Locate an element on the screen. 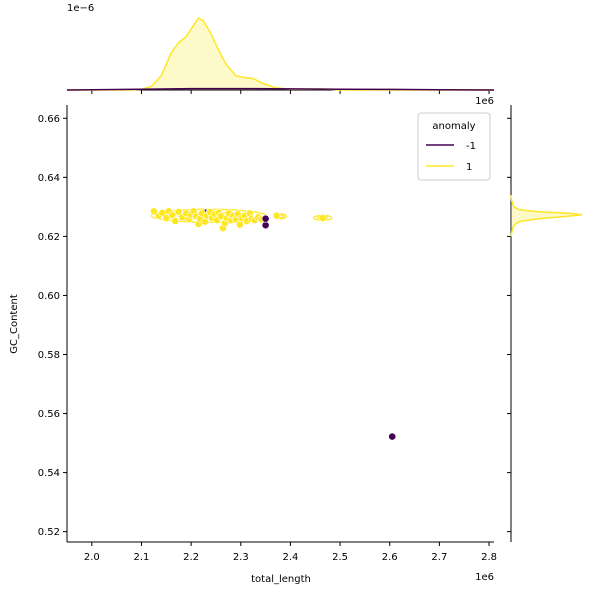  y-tick-label: 0.62 is located at coordinates (49, 237).